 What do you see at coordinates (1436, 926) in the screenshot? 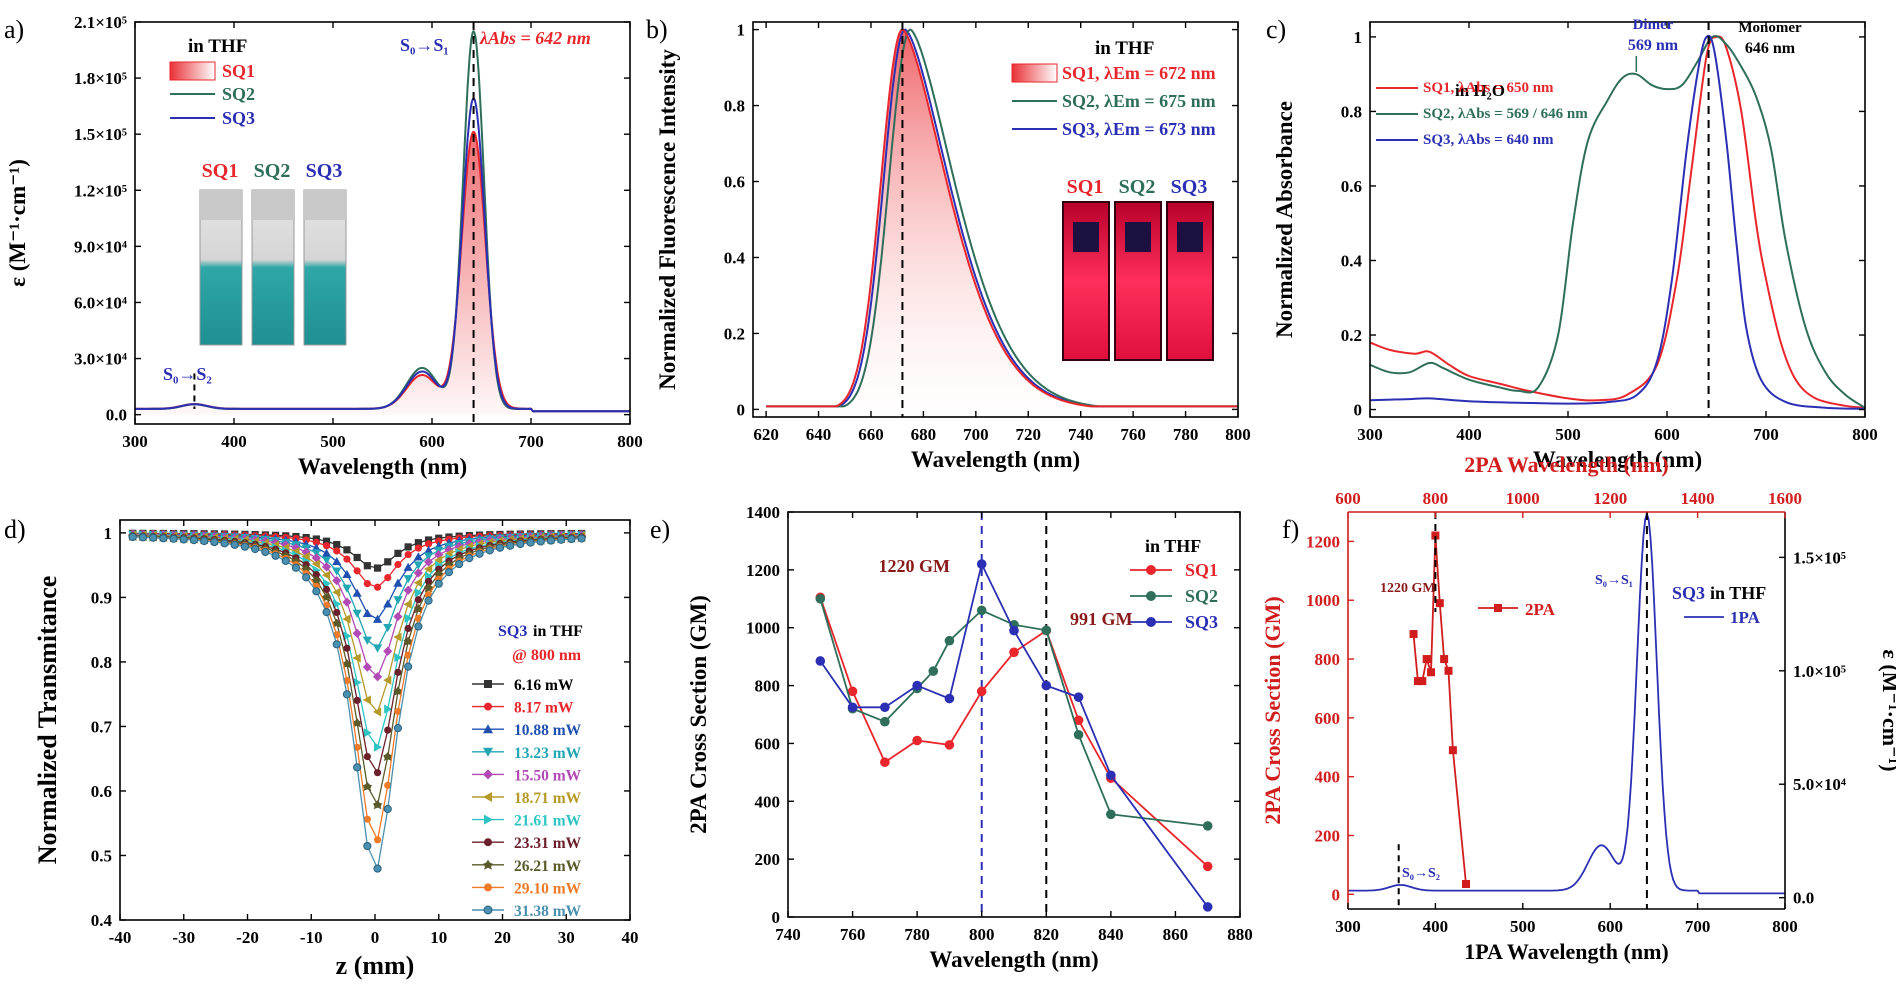
I see `x-tick-label: 400` at bounding box center [1436, 926].